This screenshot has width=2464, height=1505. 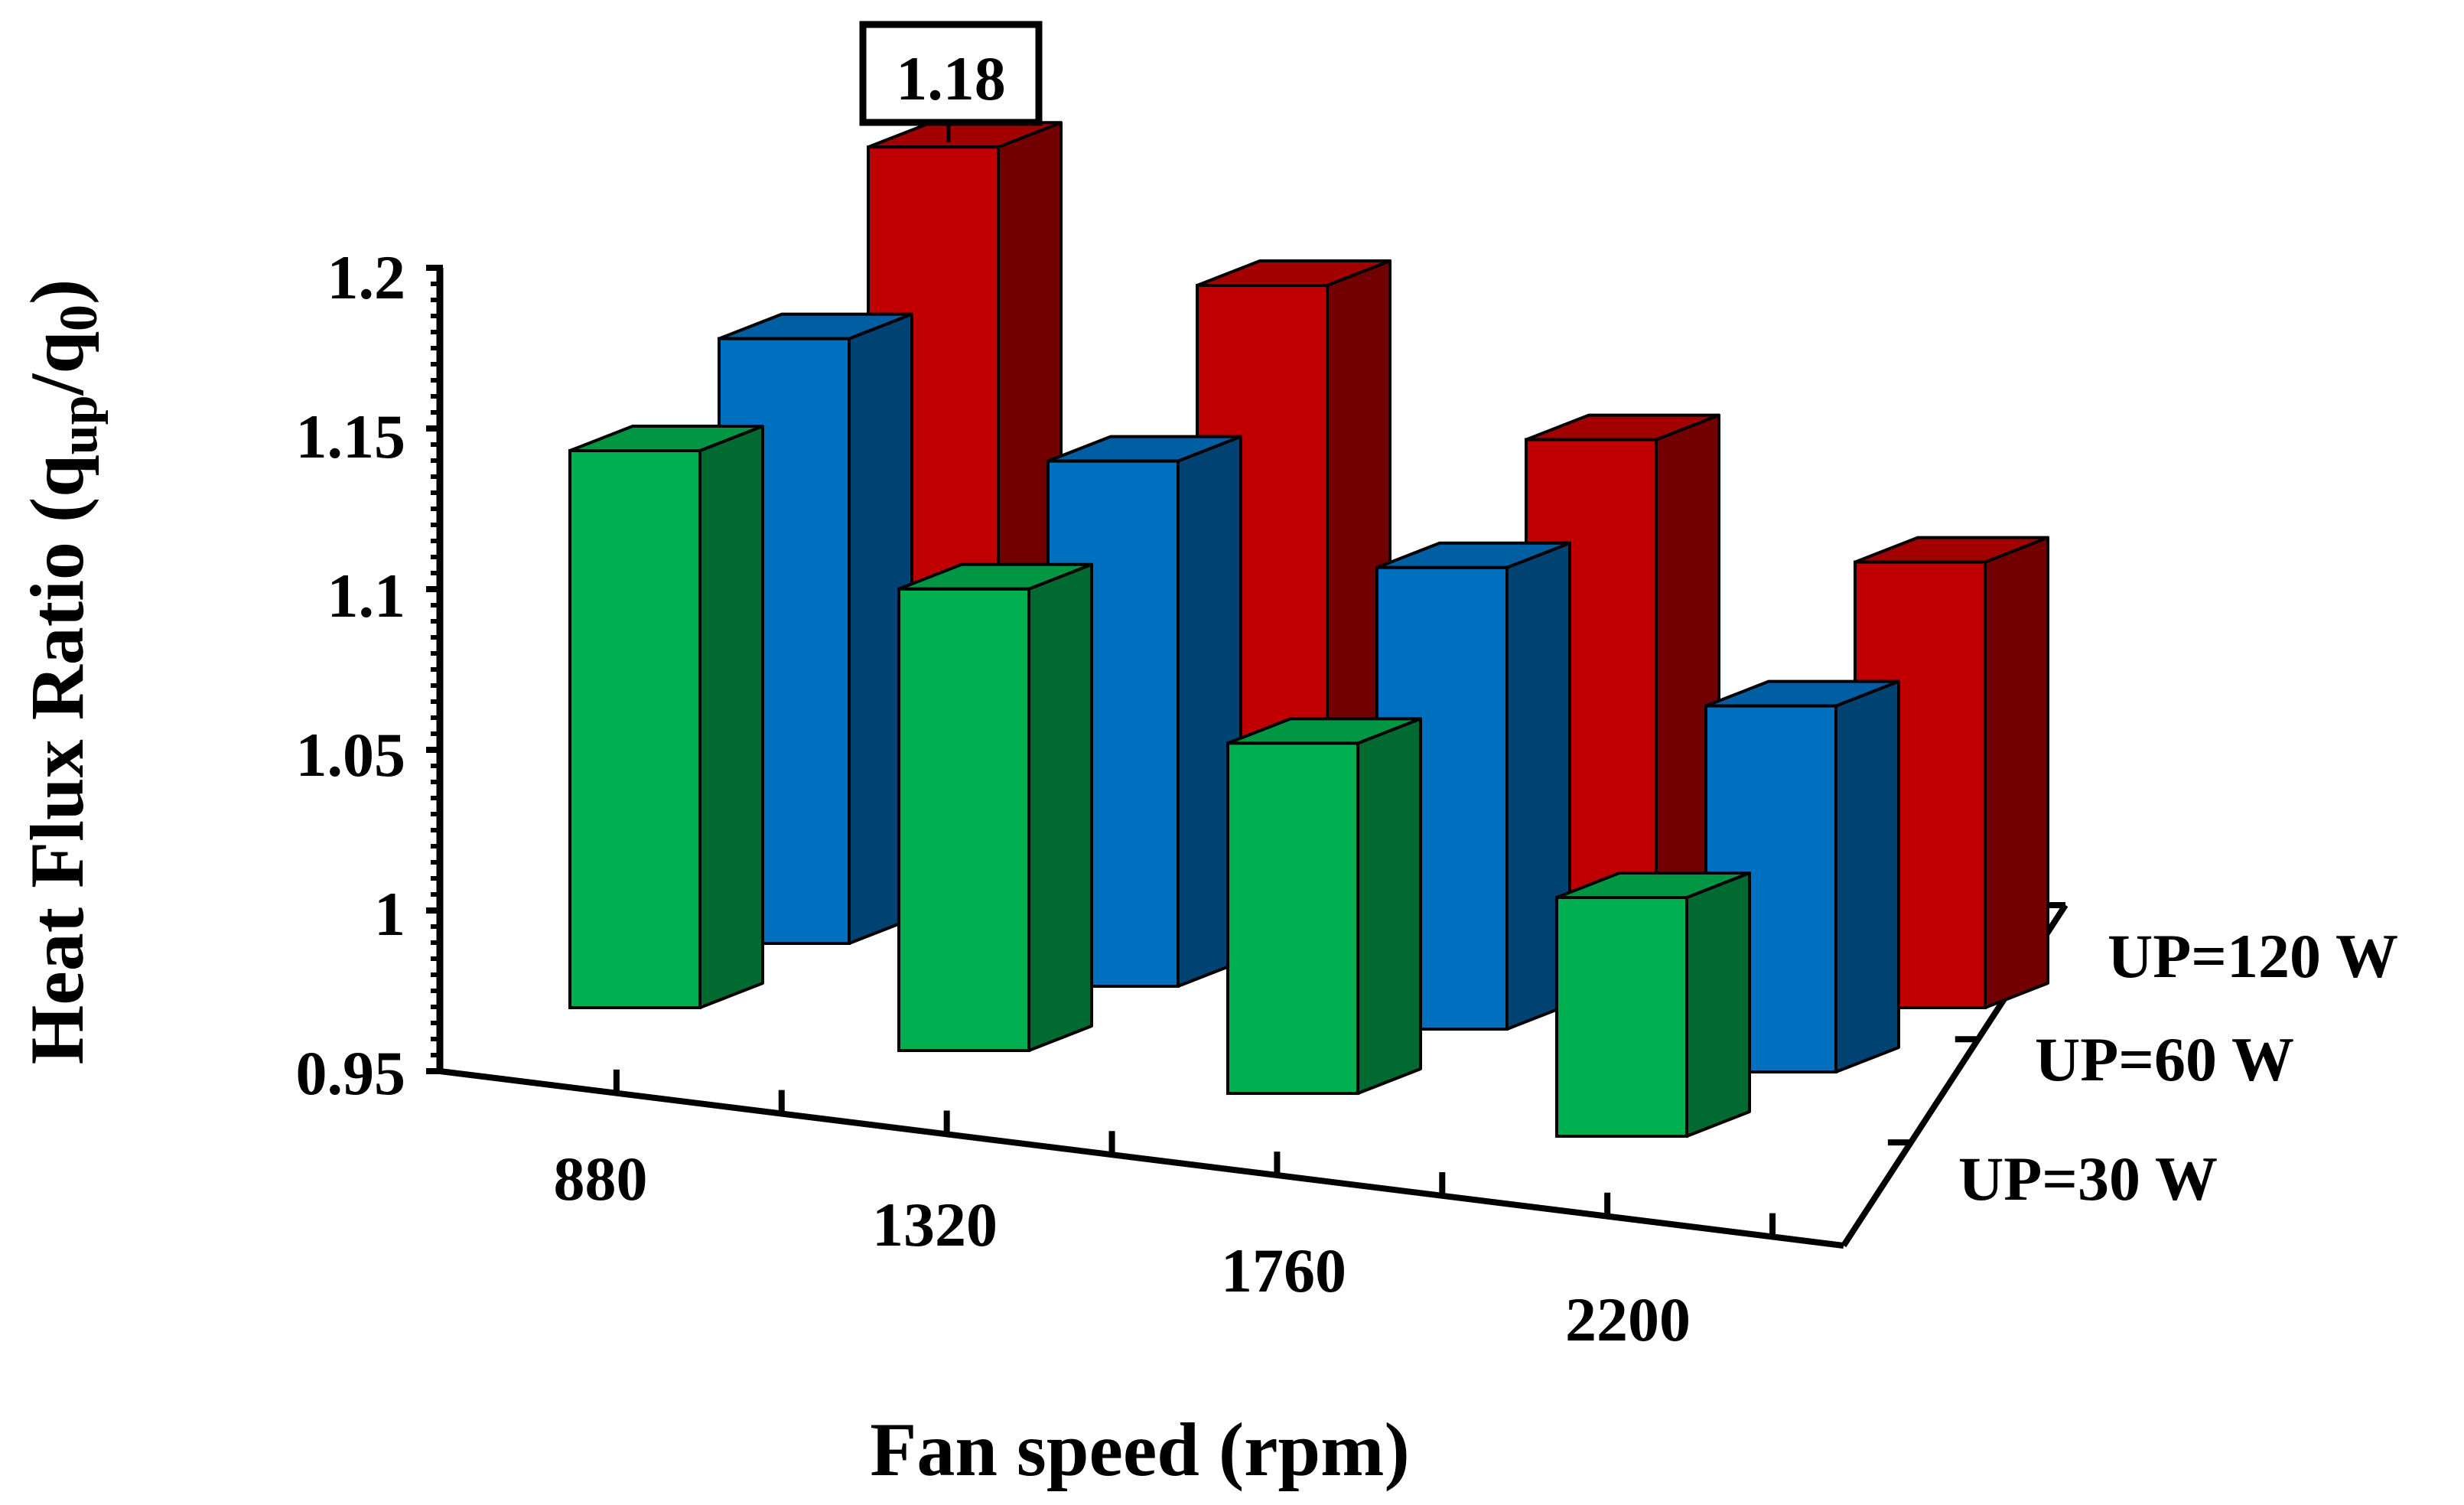 I want to click on y-axis-title-part: up, so click(x=80, y=424).